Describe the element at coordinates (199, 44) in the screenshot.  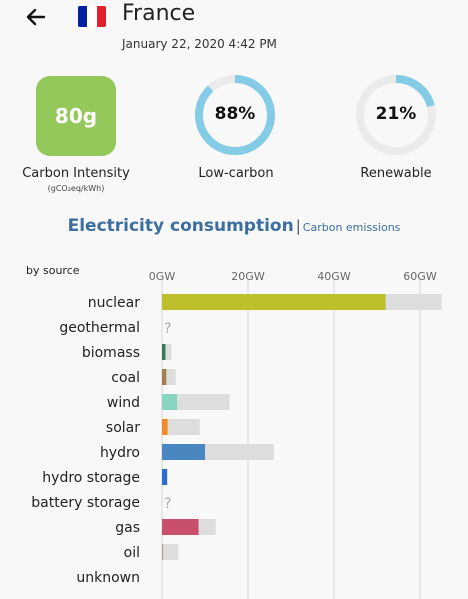
I see `timestamp: January 22, 2020 4:42 PM` at that location.